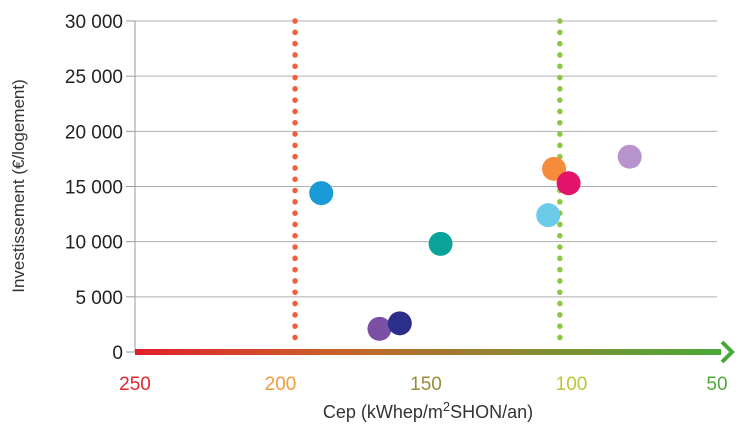 This screenshot has width=739, height=431. I want to click on x-axis-arrow, so click(727, 352).